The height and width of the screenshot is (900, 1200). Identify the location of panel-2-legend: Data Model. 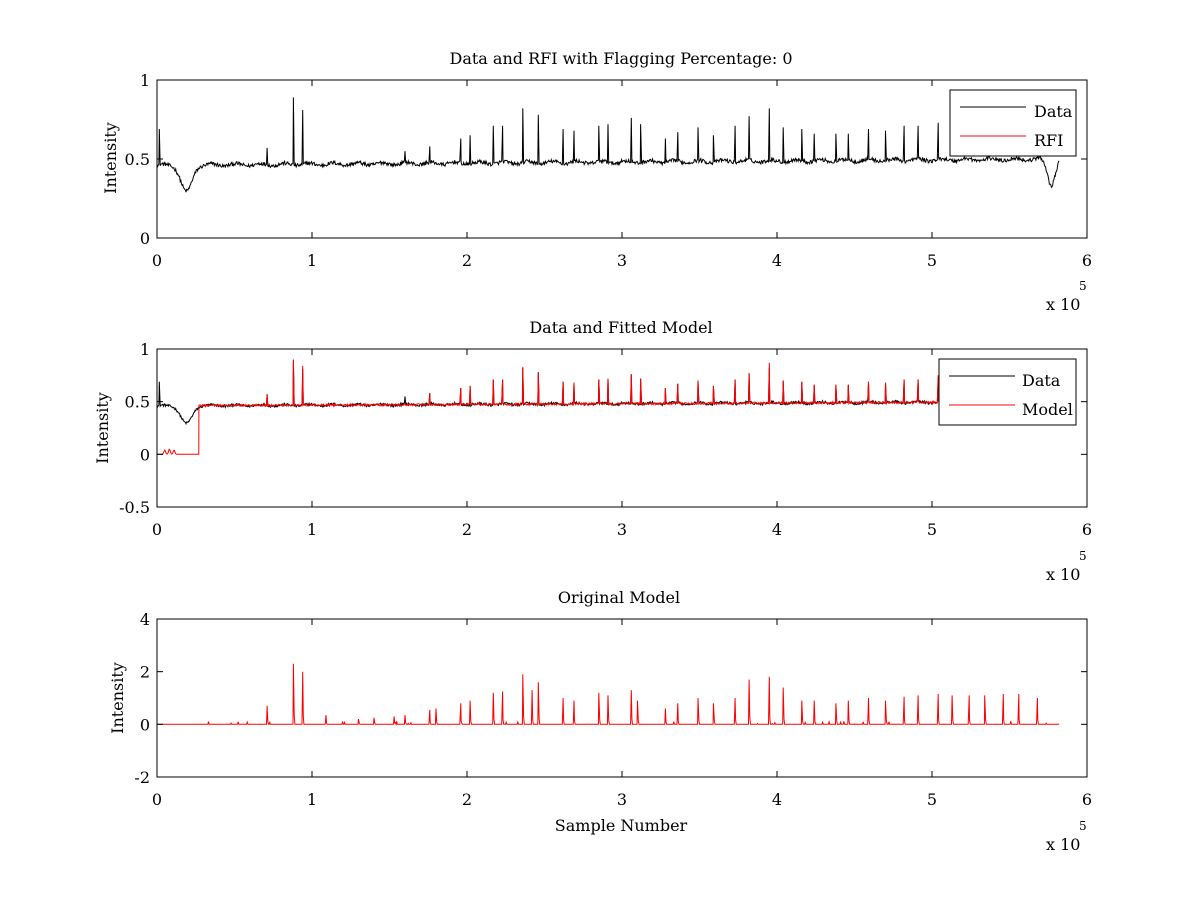
(1007, 392).